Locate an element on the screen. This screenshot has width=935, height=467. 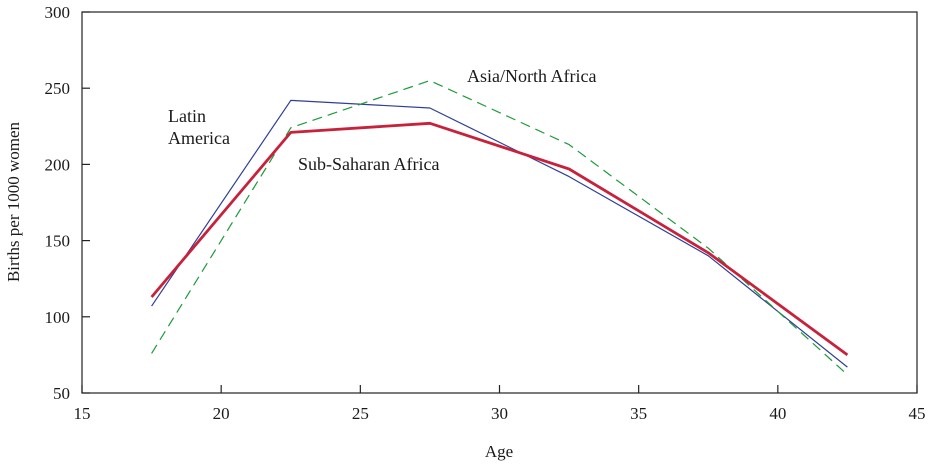
x-tick-label: 20 is located at coordinates (221, 413).